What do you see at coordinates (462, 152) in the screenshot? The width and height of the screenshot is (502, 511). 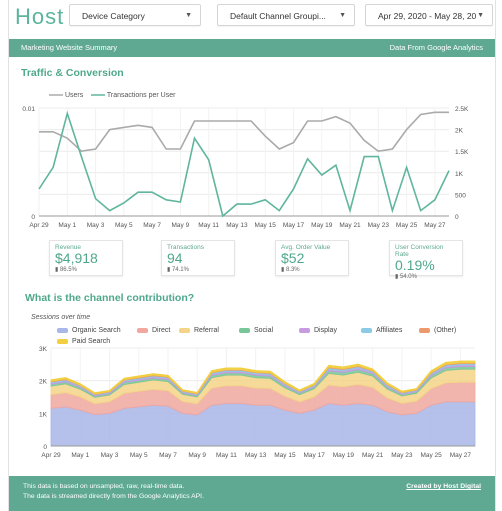 I see `right-axis-tick-label: 1.5K` at bounding box center [462, 152].